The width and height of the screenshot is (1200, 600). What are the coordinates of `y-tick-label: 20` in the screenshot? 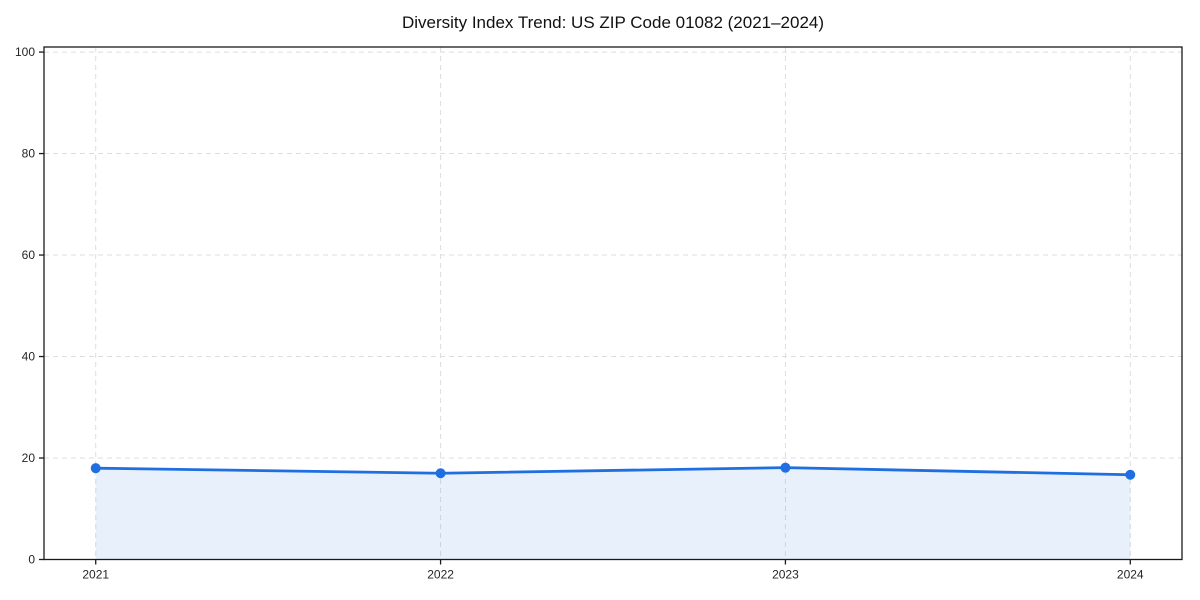 It's located at (29, 458).